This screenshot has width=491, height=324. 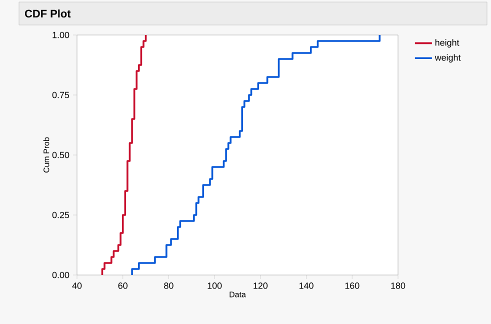 I want to click on x-tick-label: 40, so click(x=77, y=285).